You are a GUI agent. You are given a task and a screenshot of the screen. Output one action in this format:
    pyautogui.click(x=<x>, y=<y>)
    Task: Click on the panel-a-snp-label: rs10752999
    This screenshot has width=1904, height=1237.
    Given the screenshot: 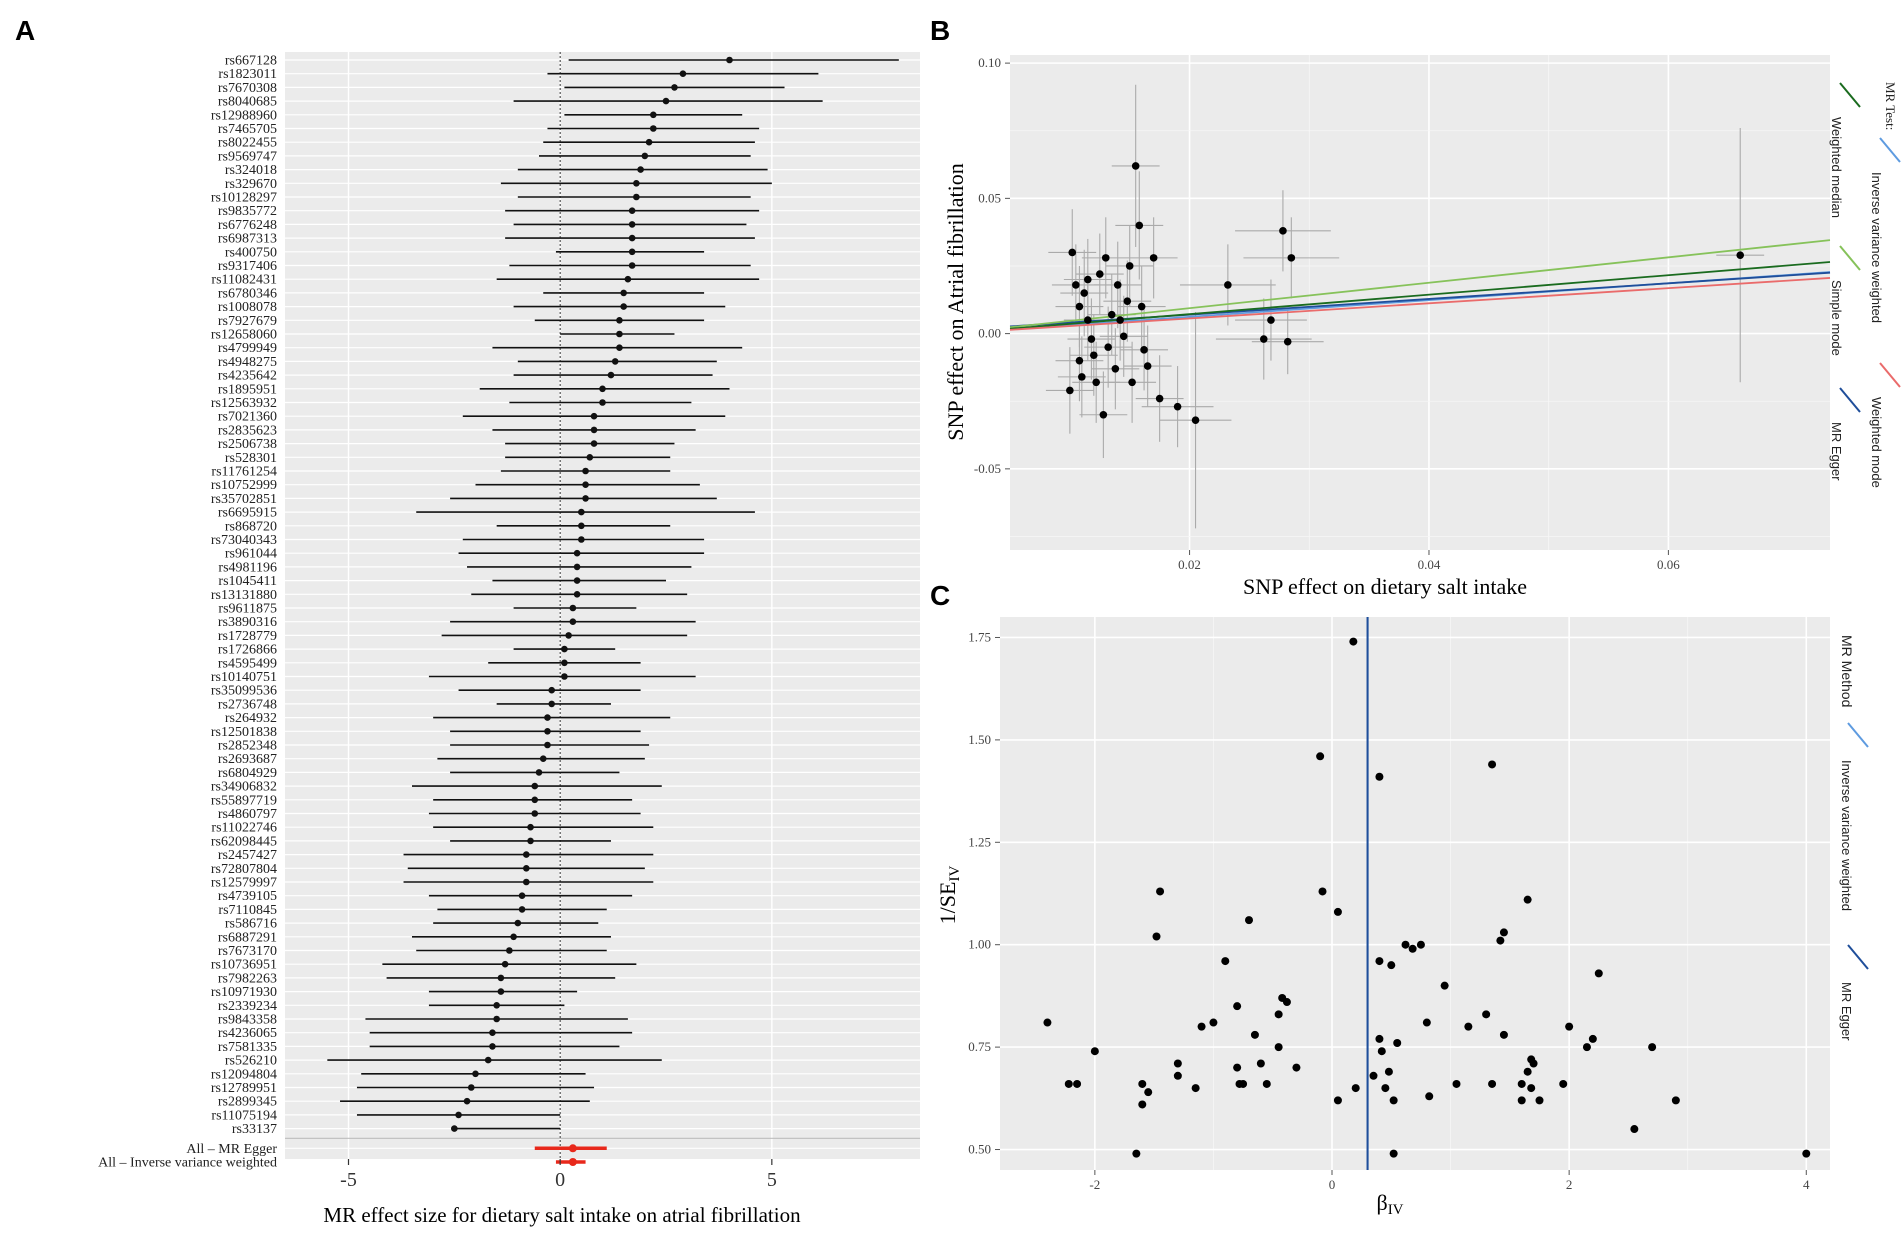 What is the action you would take?
    pyautogui.click(x=244, y=485)
    